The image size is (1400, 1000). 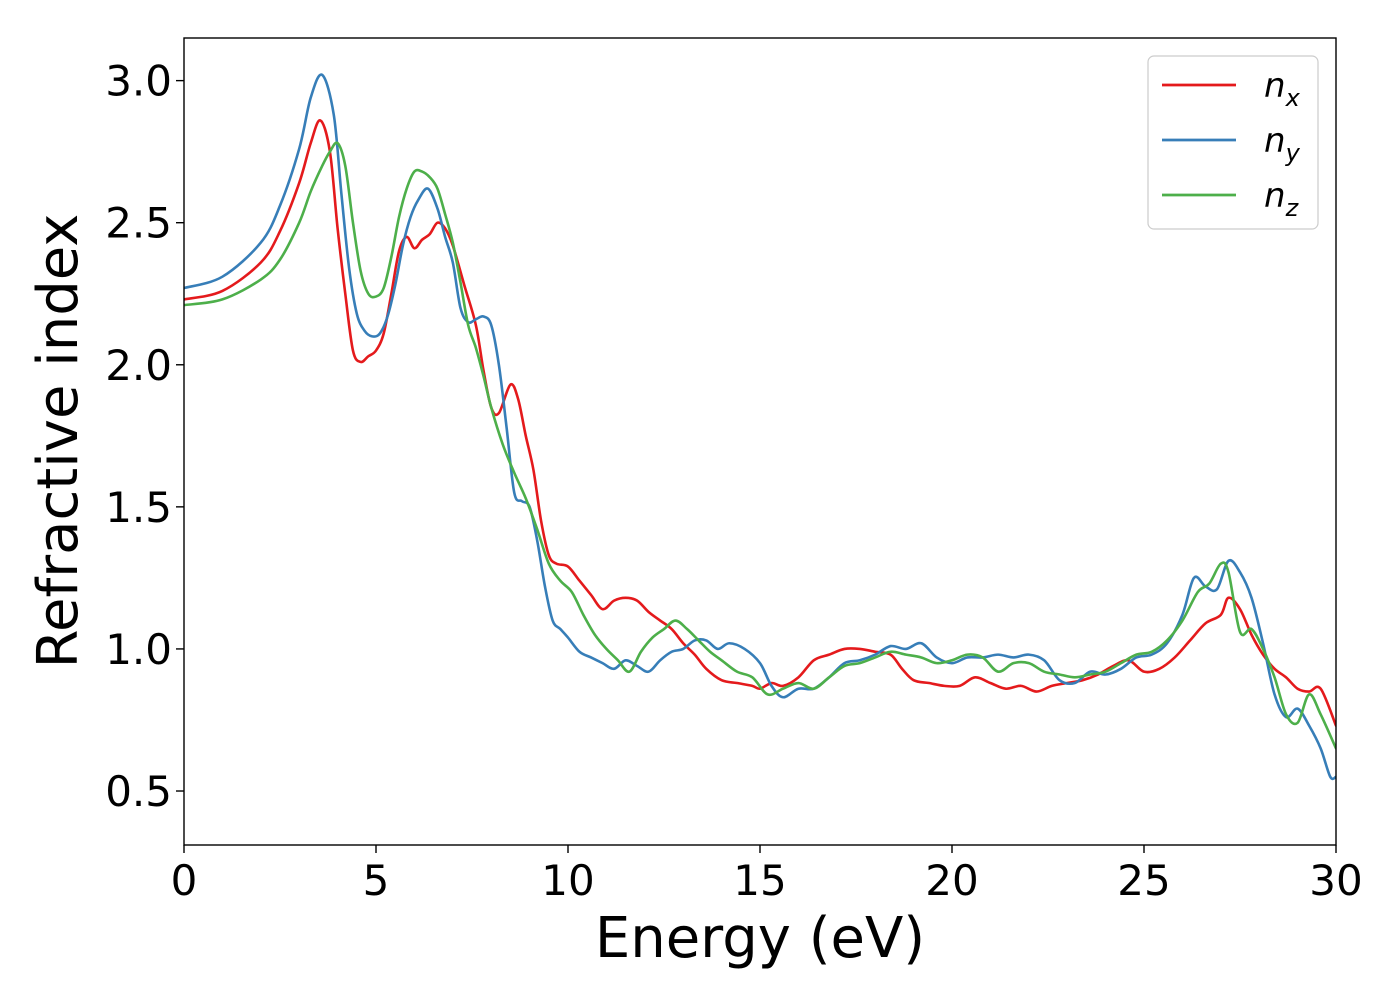 What do you see at coordinates (760, 938) in the screenshot?
I see `x-axis-title: Energy (eV)` at bounding box center [760, 938].